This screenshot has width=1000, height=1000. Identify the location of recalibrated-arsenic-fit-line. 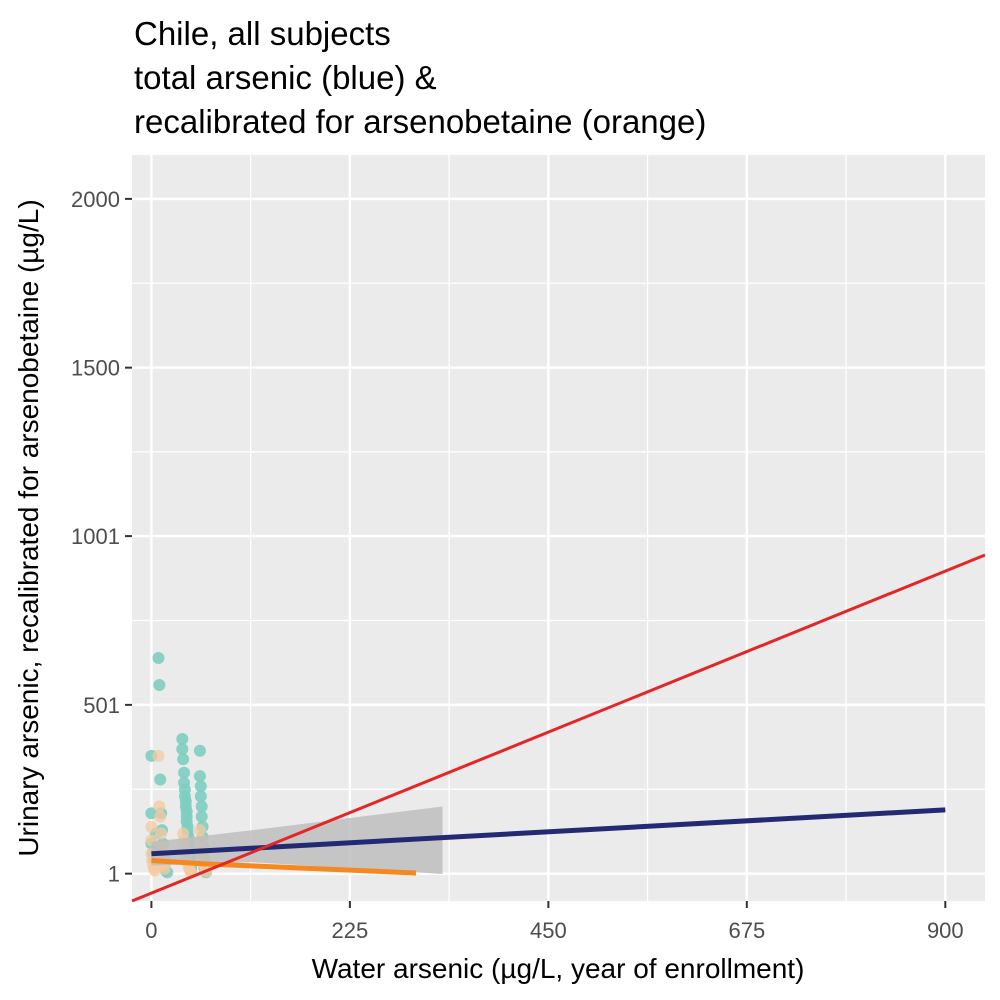
(284, 866).